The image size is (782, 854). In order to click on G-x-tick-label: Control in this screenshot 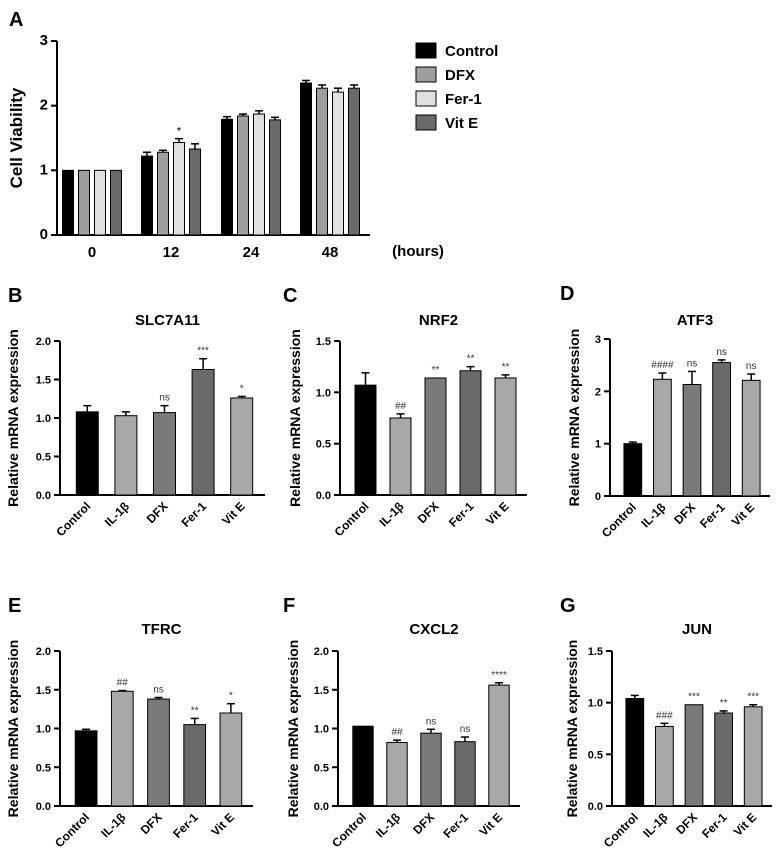, I will do `click(621, 830)`.